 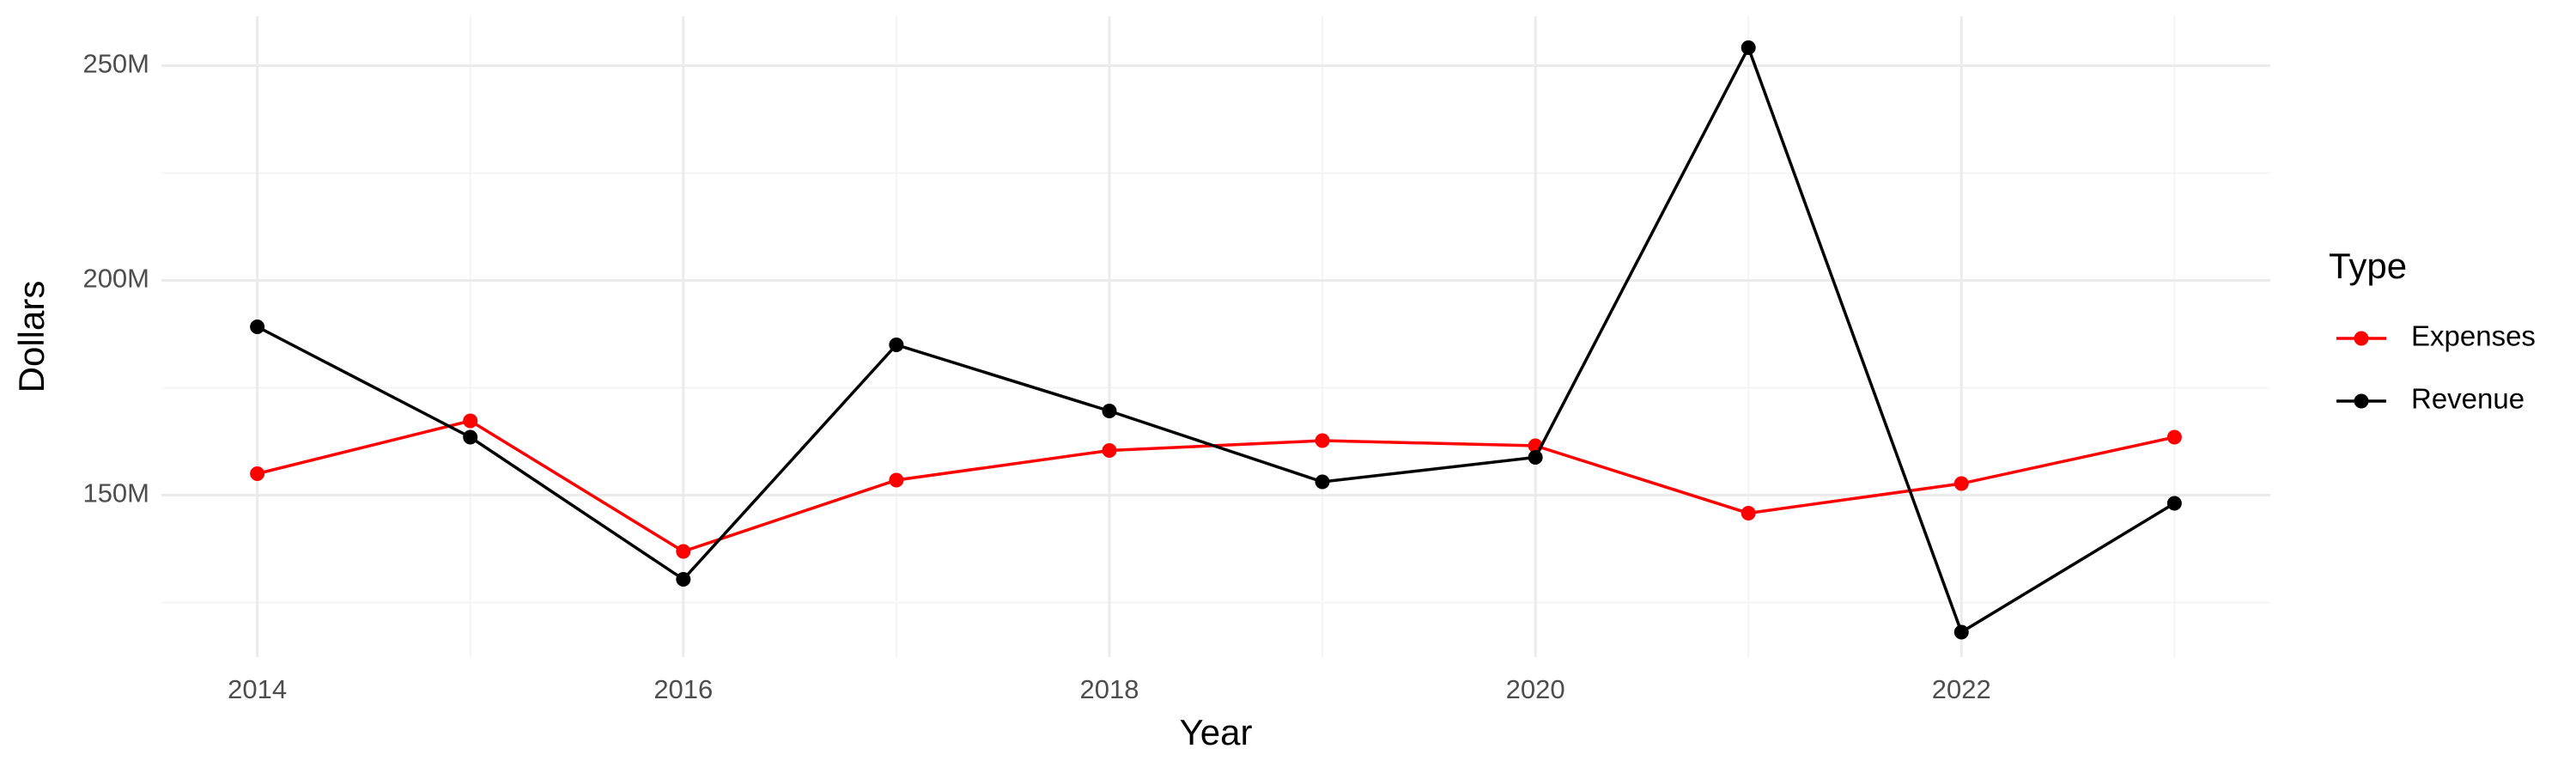 I want to click on x-tick-label: 2018, so click(x=1109, y=689).